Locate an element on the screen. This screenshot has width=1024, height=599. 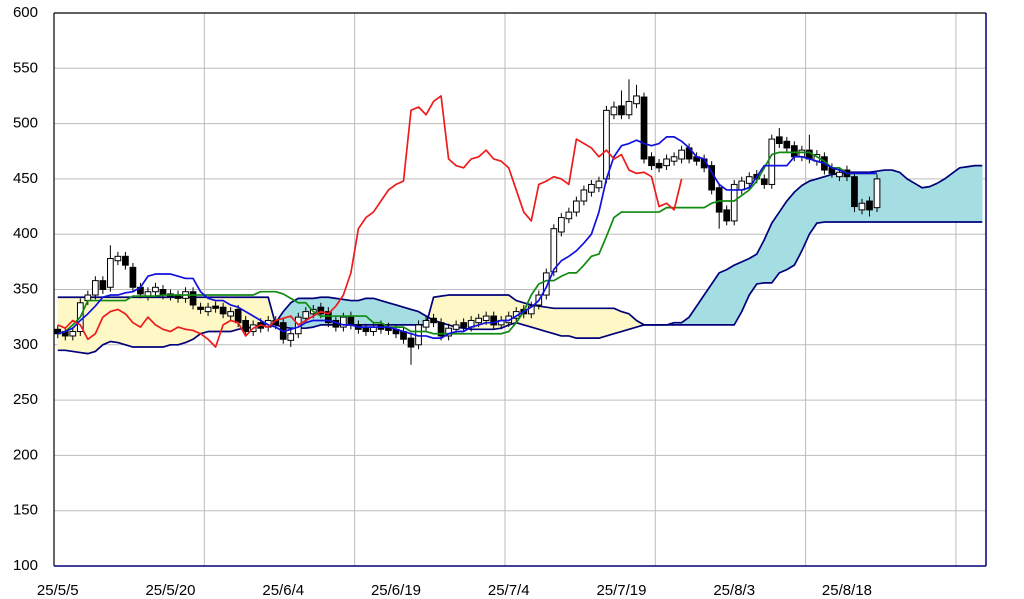
y-tick-label: 100 is located at coordinates (25, 565).